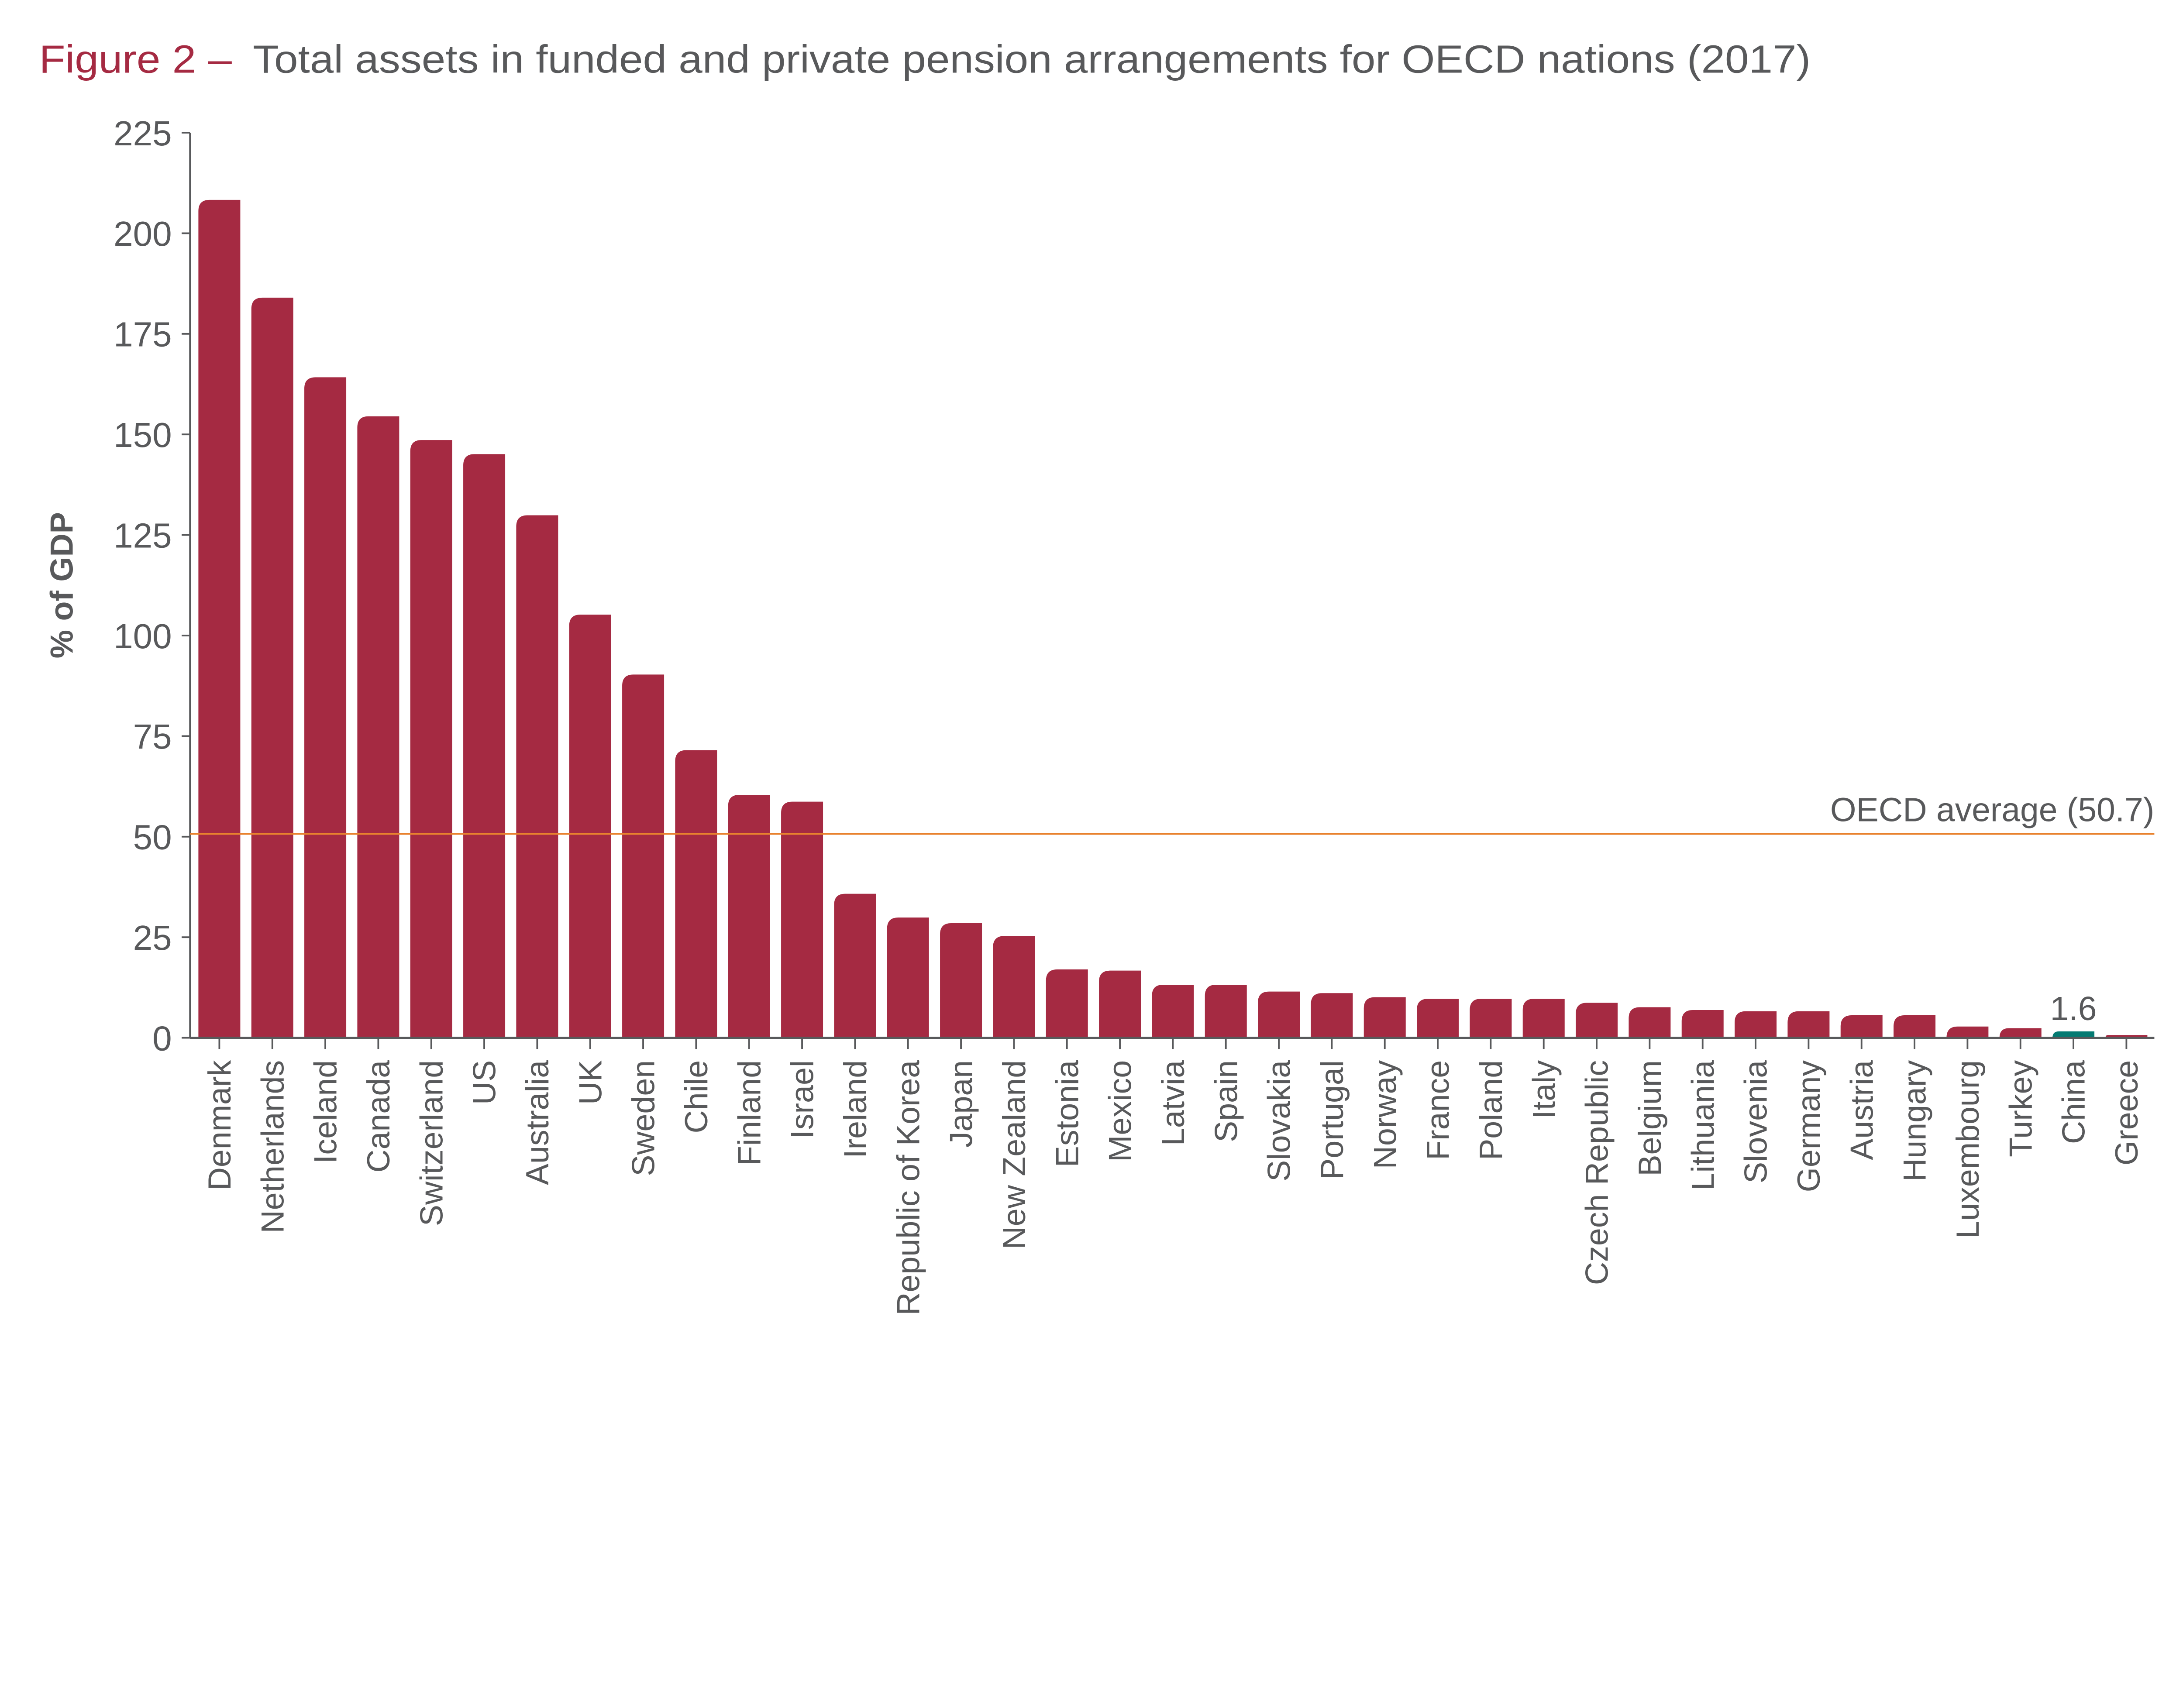  I want to click on y-axis-label: % of GDP, so click(61, 585).